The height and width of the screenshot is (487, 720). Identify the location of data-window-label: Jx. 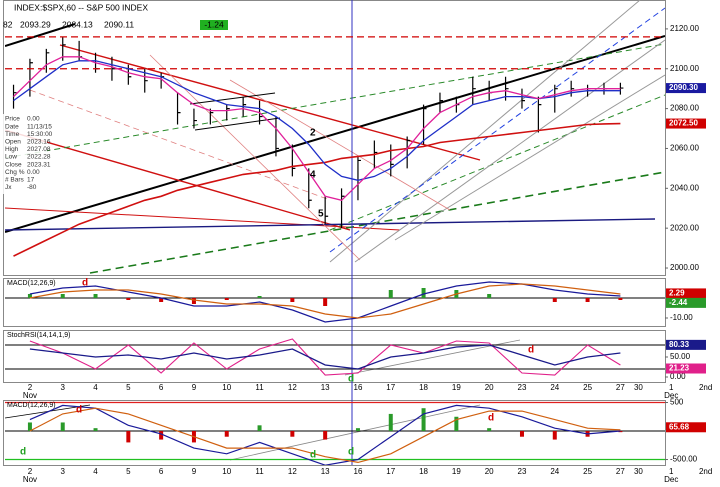
(8, 187).